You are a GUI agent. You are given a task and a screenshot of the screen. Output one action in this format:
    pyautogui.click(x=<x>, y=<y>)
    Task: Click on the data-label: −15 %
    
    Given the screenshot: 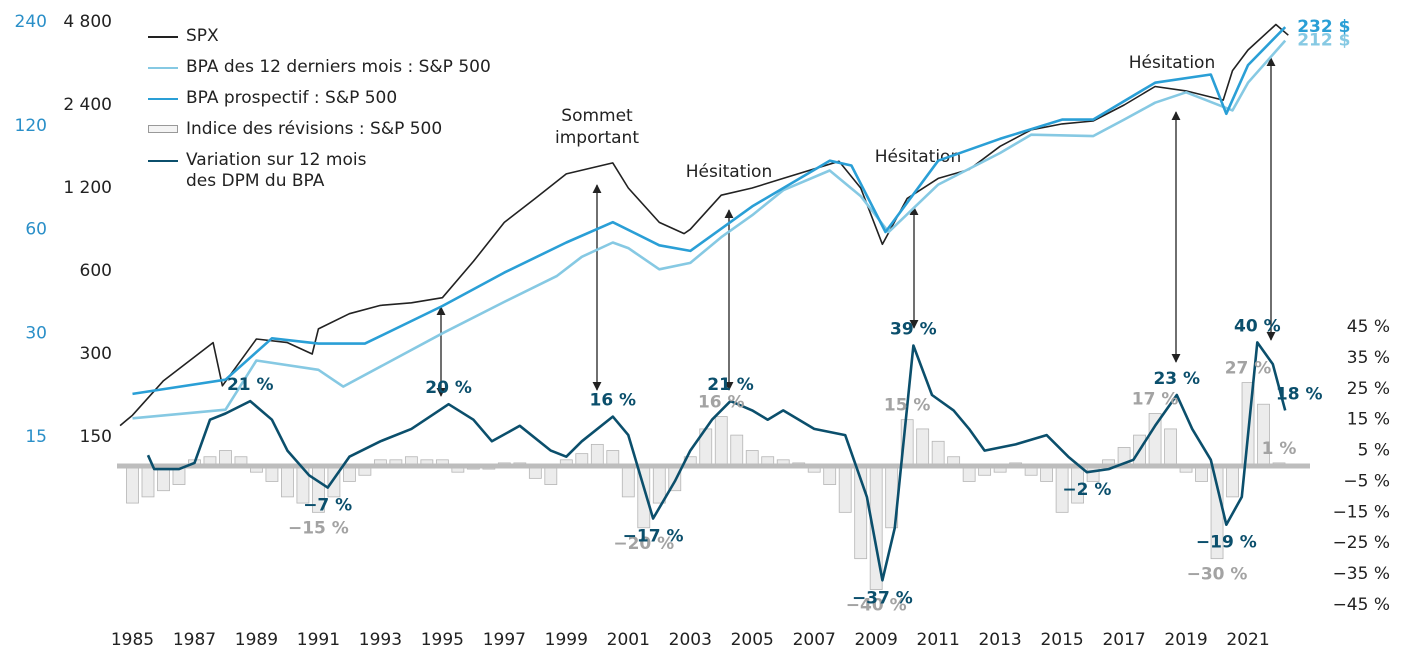 What is the action you would take?
    pyautogui.click(x=318, y=528)
    